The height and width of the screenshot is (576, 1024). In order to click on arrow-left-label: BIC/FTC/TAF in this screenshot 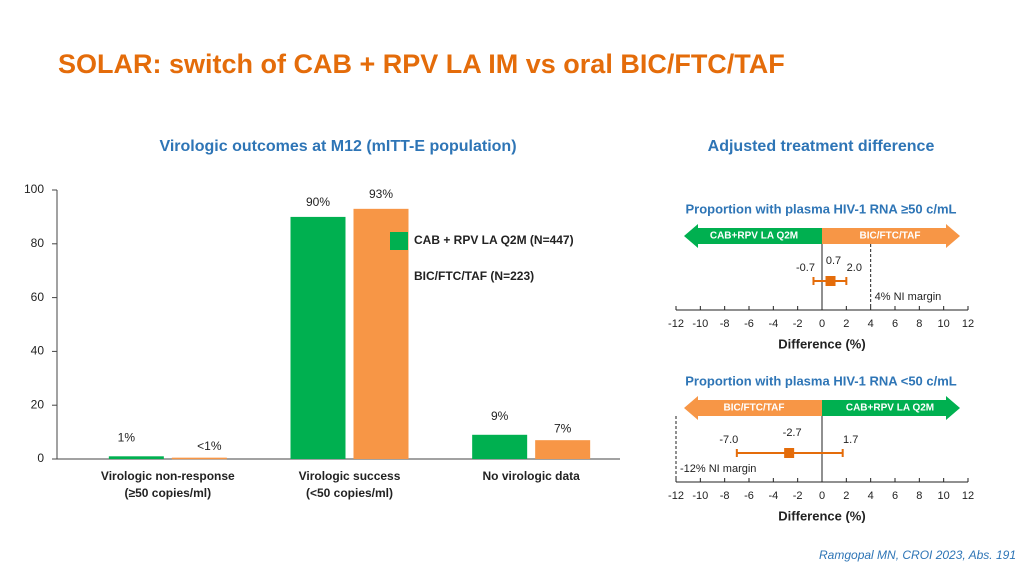, I will do `click(754, 408)`.